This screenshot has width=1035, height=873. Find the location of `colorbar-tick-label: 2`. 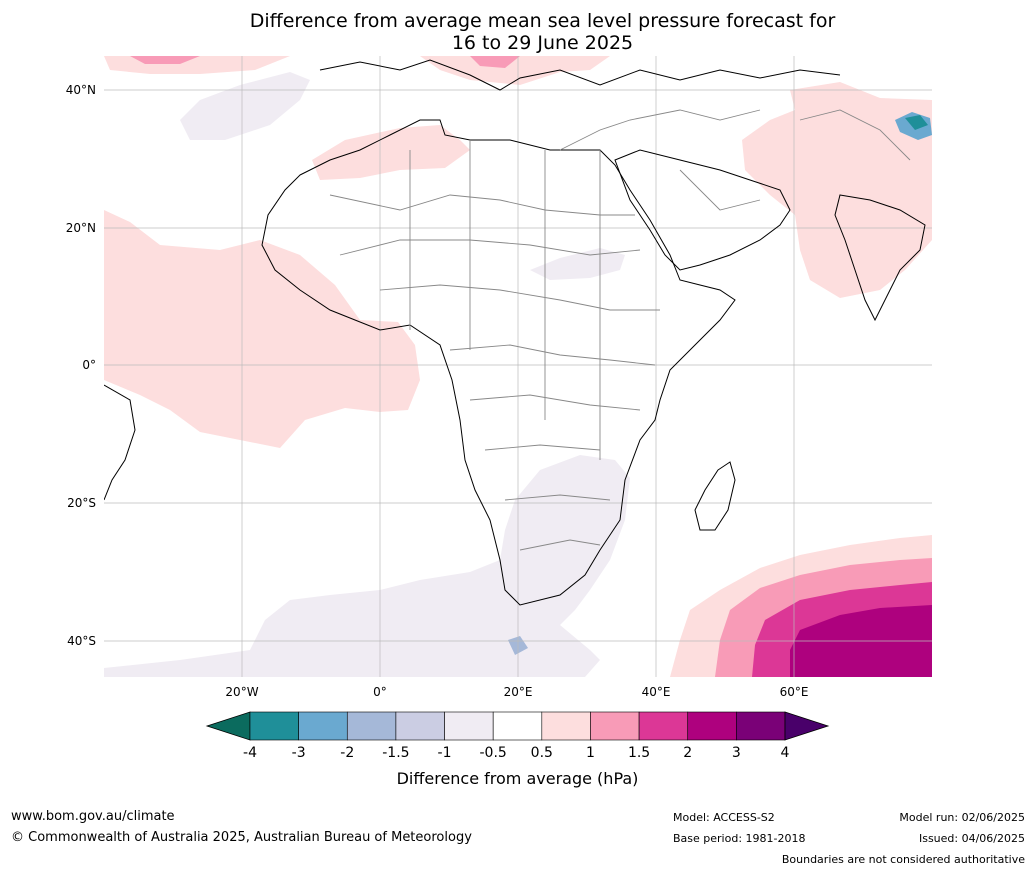

colorbar-tick-label: 2 is located at coordinates (688, 753).